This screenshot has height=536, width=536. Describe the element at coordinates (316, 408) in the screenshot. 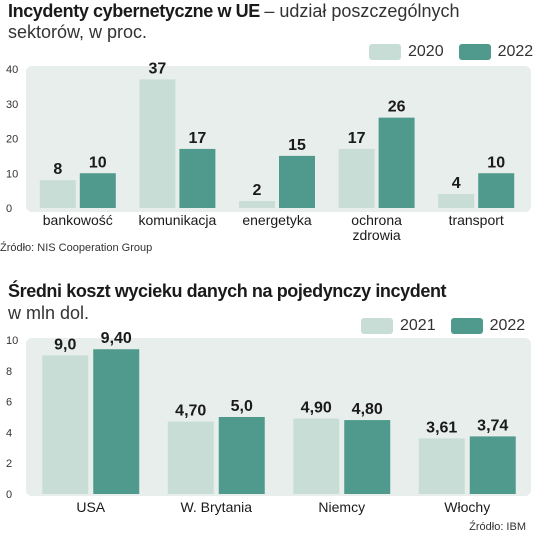

I see `data-label: 4,90` at that location.